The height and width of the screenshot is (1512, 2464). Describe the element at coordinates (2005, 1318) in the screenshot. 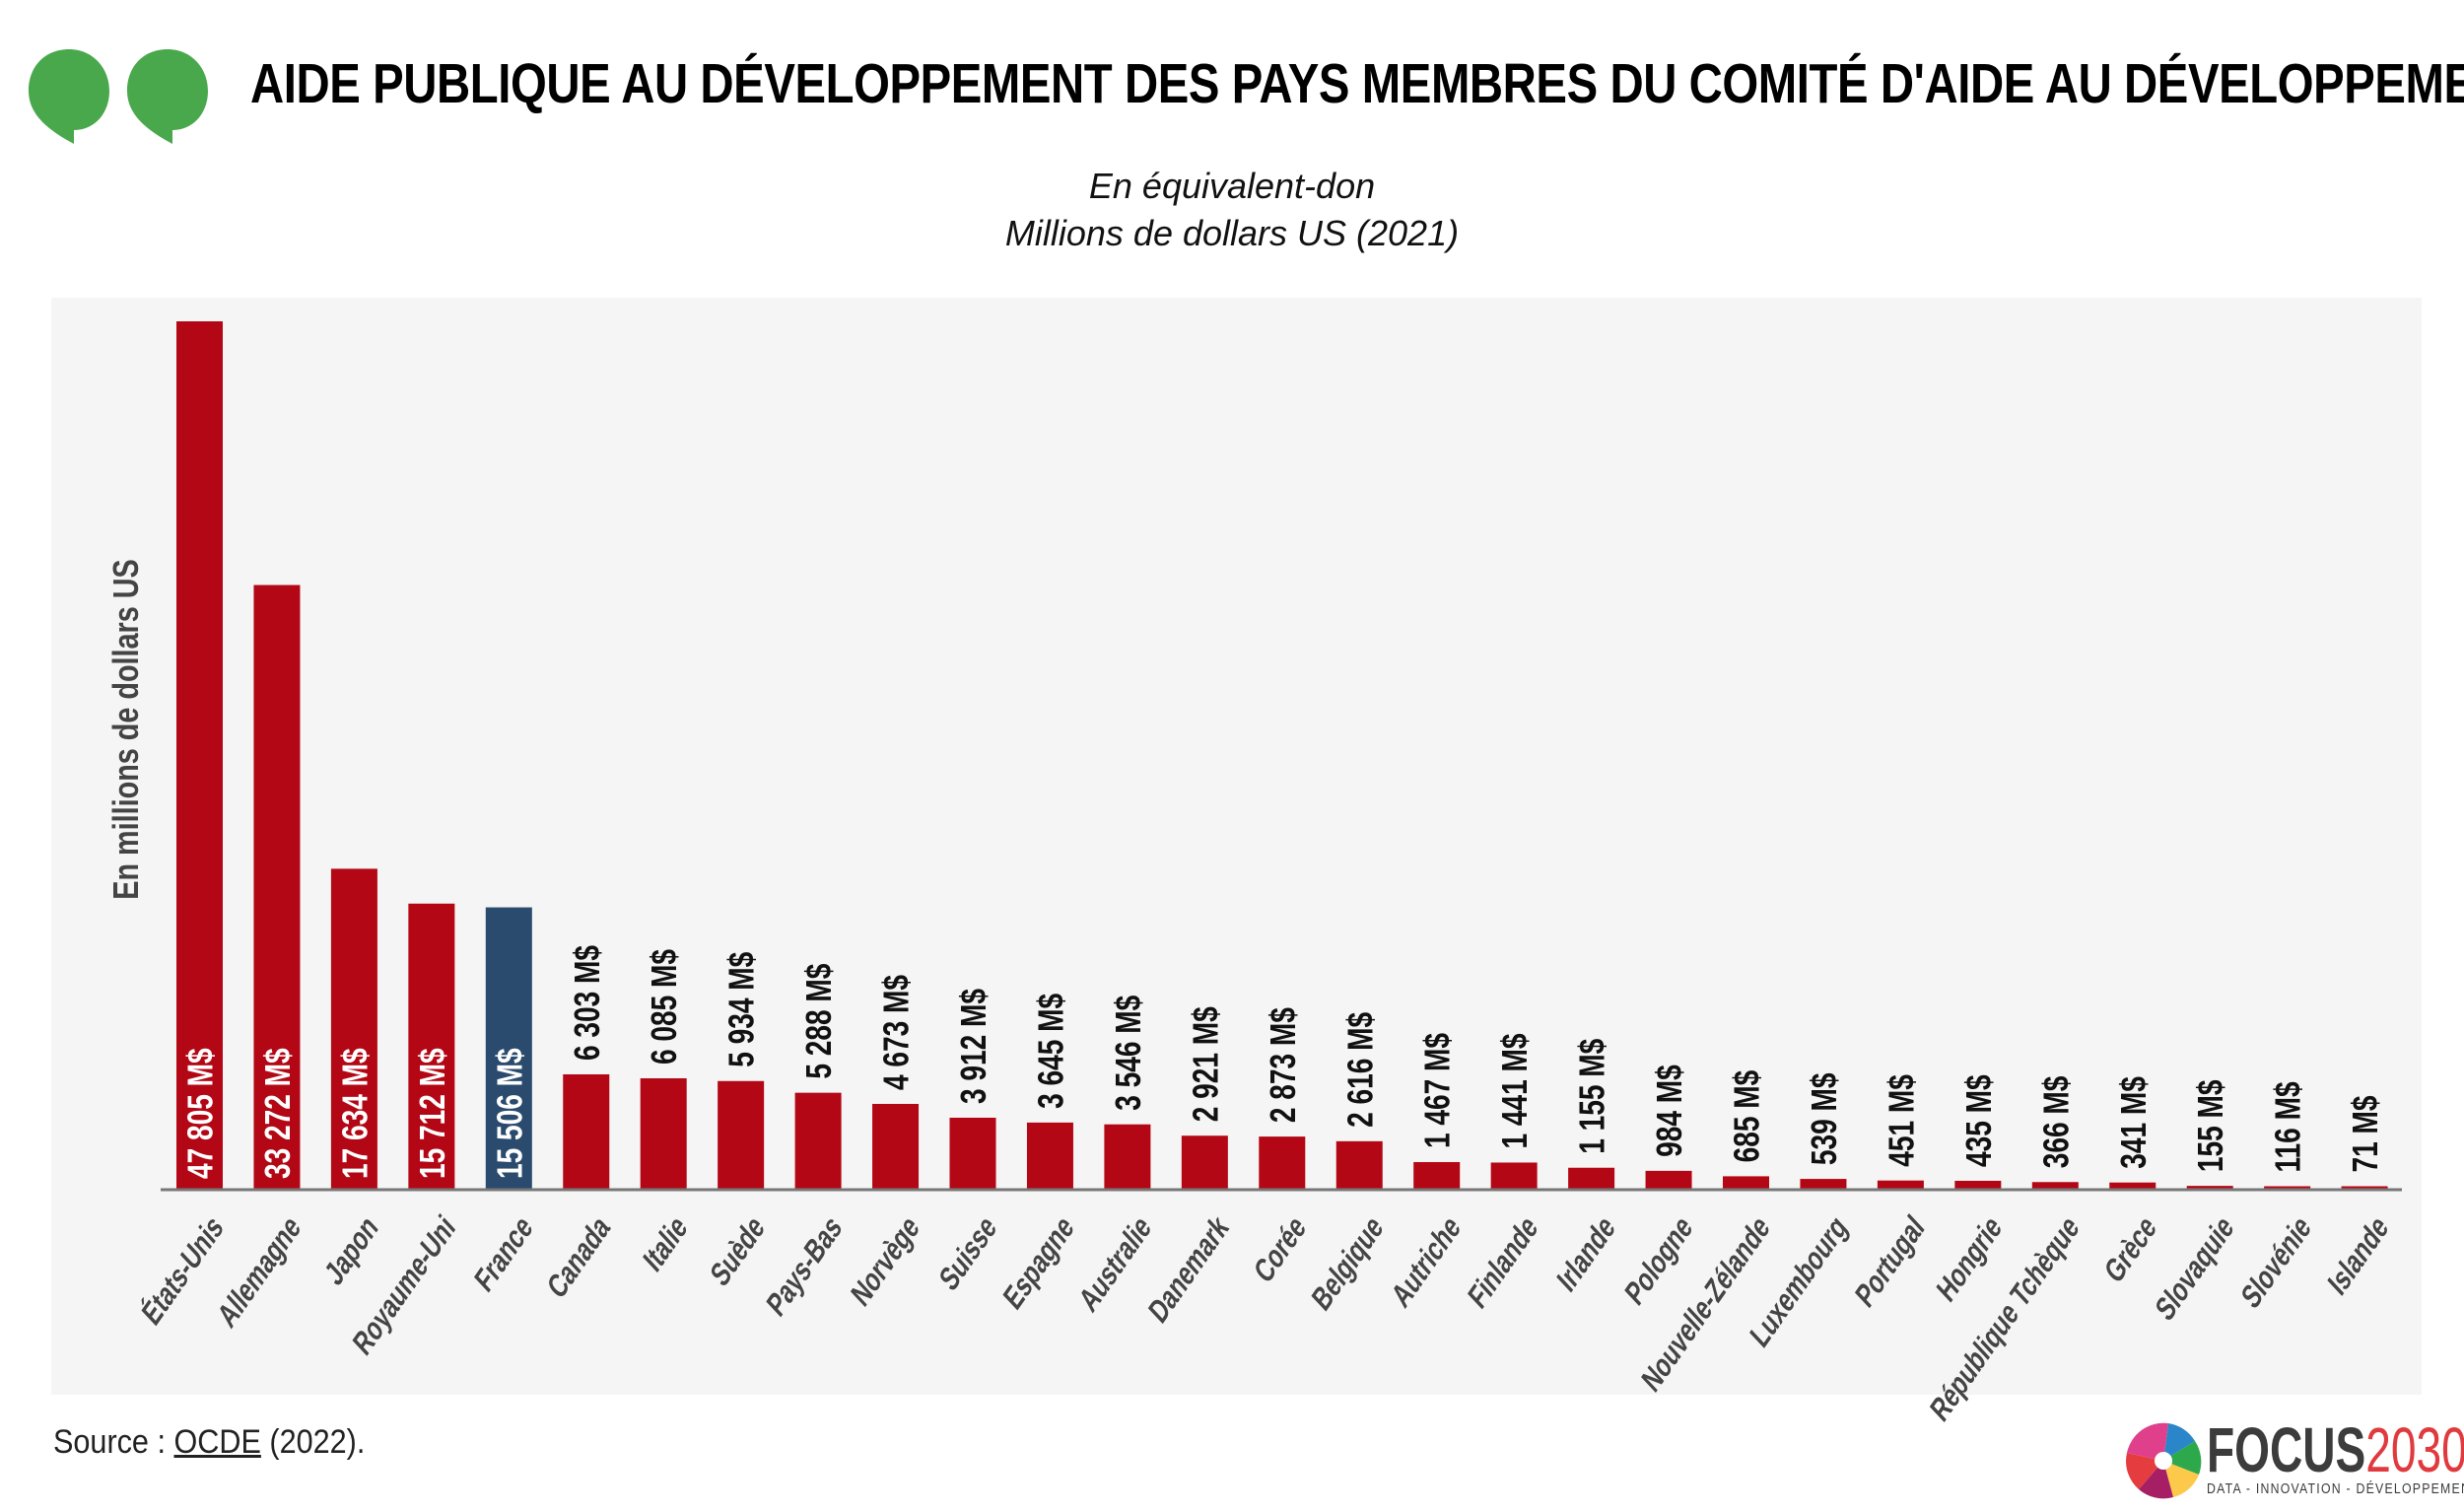

I see `category-label-24: République Tchèque` at that location.